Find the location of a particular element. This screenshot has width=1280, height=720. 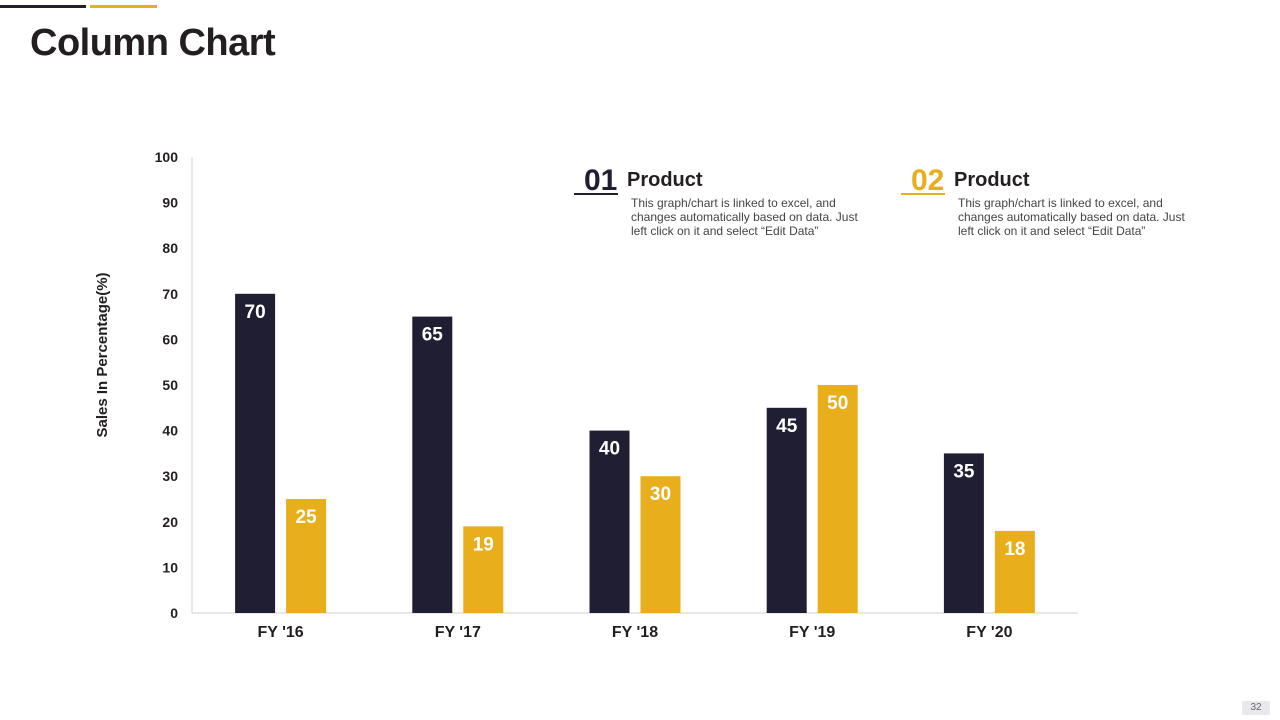

y-tick-label: 50 is located at coordinates (170, 385).